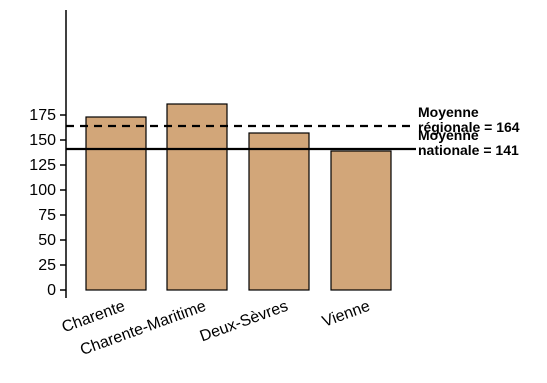  Describe the element at coordinates (197, 197) in the screenshot. I see `bar-charente-maritime` at that location.